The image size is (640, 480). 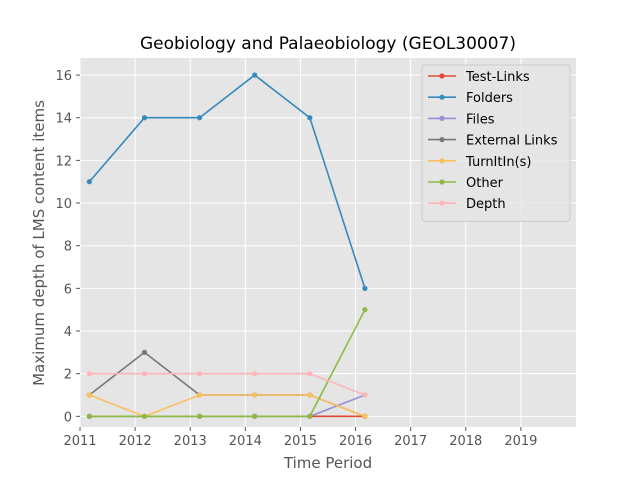 What do you see at coordinates (63, 119) in the screenshot?
I see `y-tick-label: 14` at bounding box center [63, 119].